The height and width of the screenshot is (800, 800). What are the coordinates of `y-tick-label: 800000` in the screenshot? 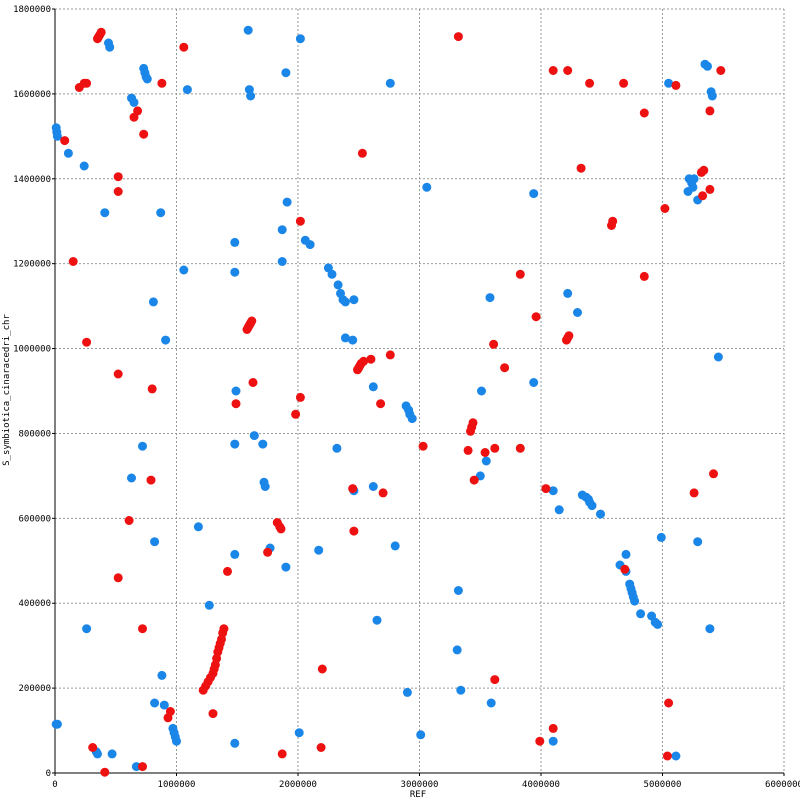 It's located at (34, 434).